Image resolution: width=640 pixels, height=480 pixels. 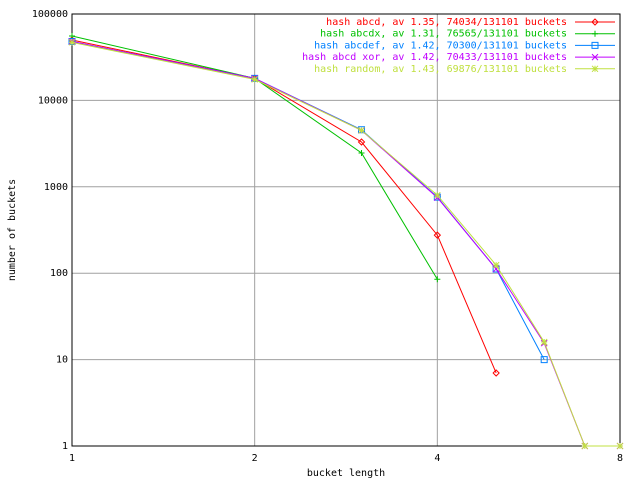 What do you see at coordinates (56, 187) in the screenshot?
I see `y-tick-label: 1000` at bounding box center [56, 187].